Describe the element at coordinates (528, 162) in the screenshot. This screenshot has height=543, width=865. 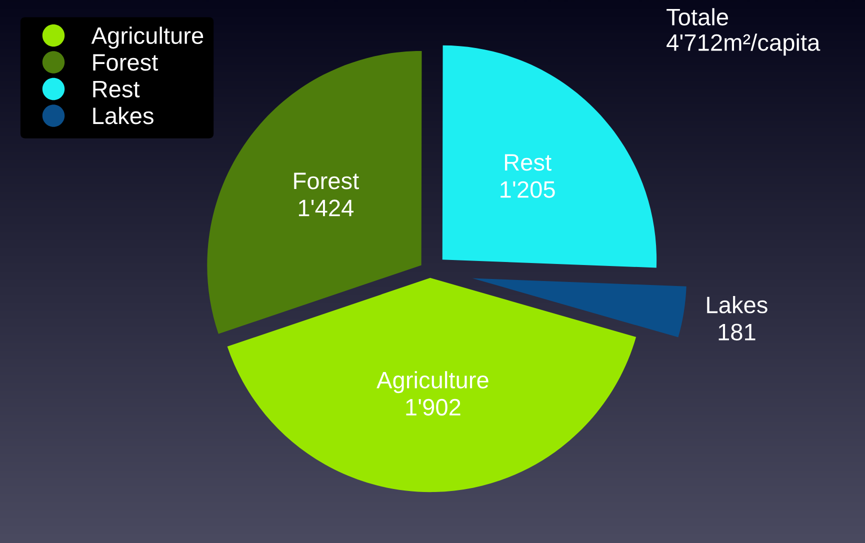
I see `slice-label: Rest` at that location.